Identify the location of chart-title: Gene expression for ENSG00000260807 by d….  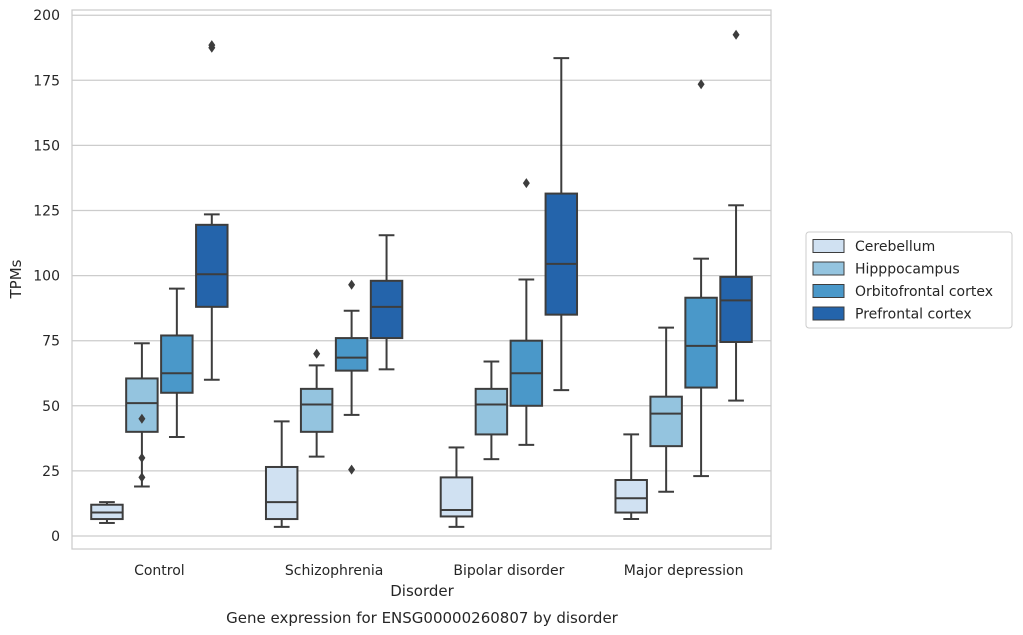
(422, 618).